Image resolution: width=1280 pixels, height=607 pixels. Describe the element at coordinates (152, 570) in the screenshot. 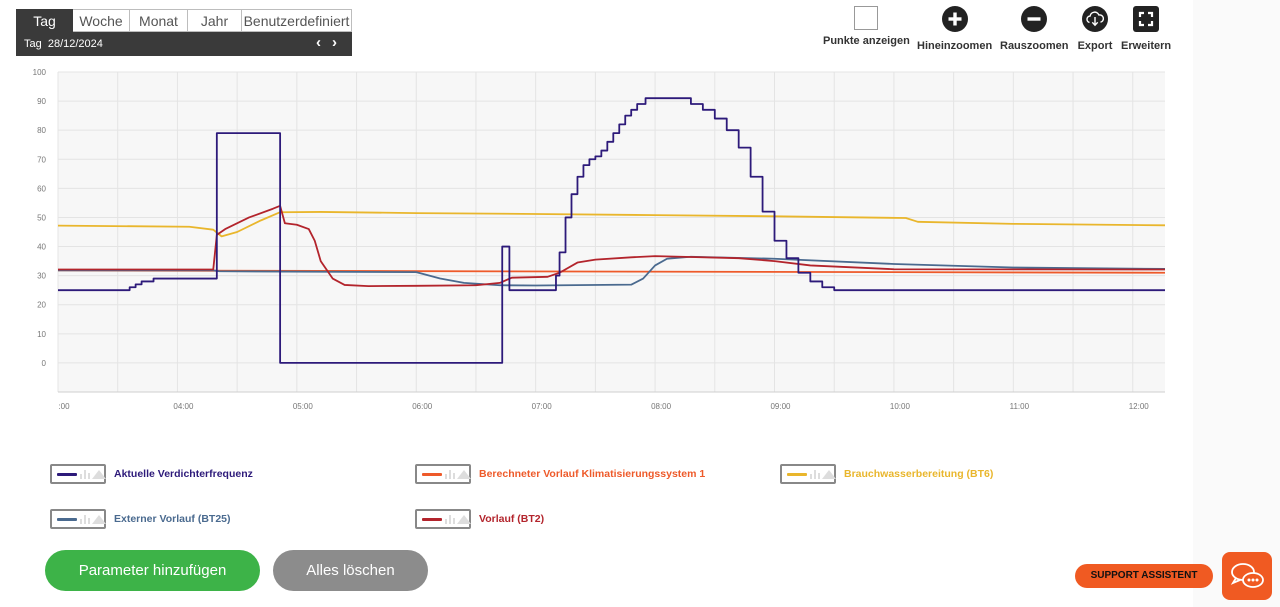

I see `add-parameter-button: Parameter hinzufügen` at that location.